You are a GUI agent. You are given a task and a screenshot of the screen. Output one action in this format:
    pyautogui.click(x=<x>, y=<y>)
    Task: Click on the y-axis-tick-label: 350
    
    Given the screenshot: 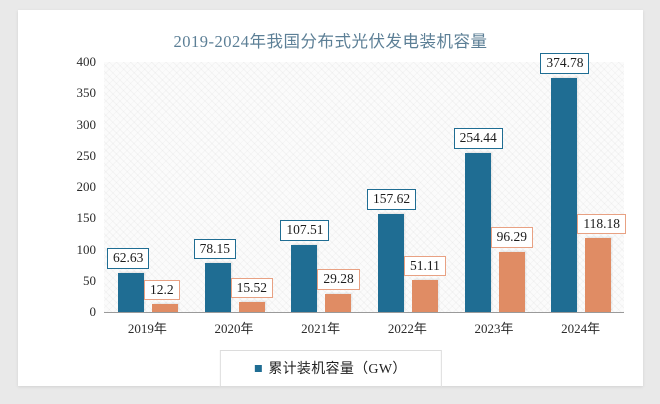 What is the action you would take?
    pyautogui.click(x=86, y=93)
    